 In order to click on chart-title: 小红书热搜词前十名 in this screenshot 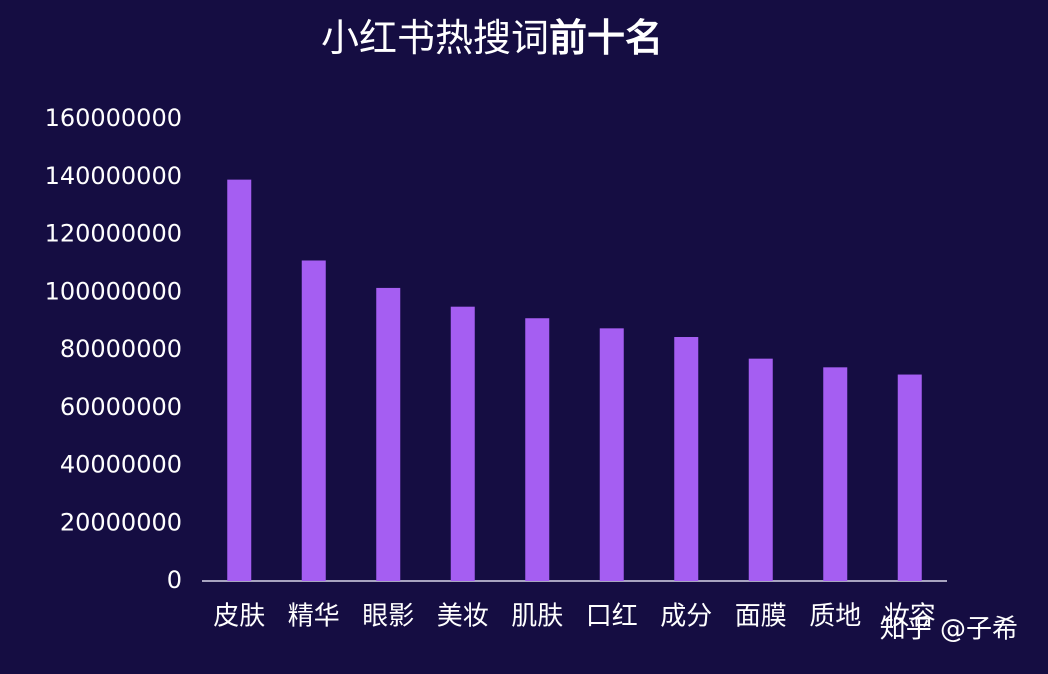, I will do `click(492, 38)`.